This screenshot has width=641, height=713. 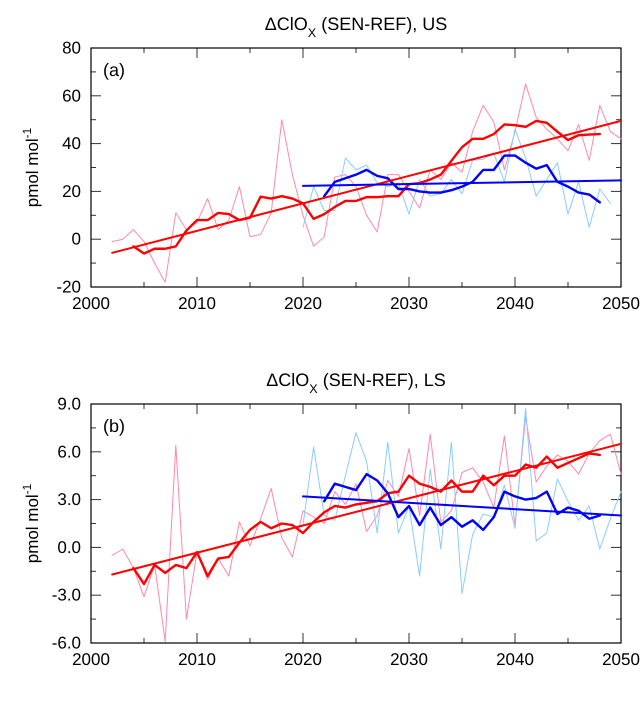 I want to click on y-tick-label: 3.0, so click(x=69, y=500).